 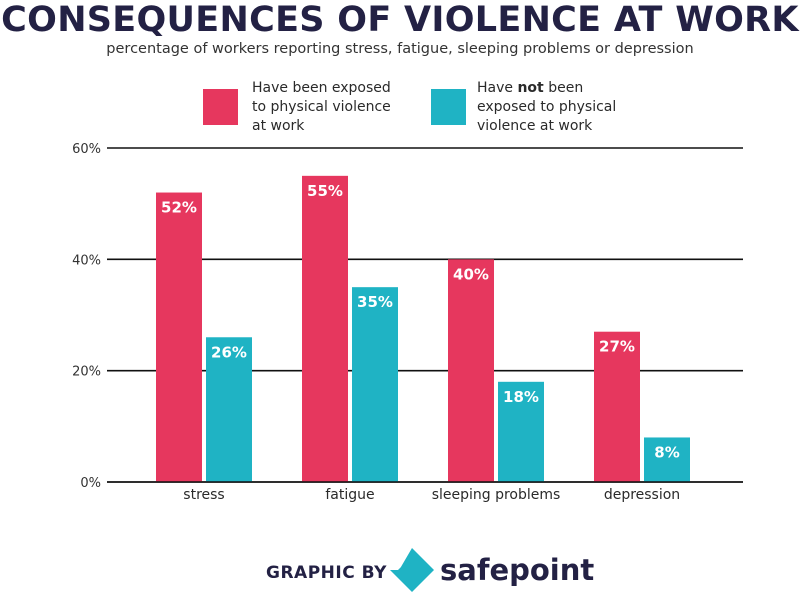 I want to click on bar-exposed-sleeping-problems, so click(x=471, y=370).